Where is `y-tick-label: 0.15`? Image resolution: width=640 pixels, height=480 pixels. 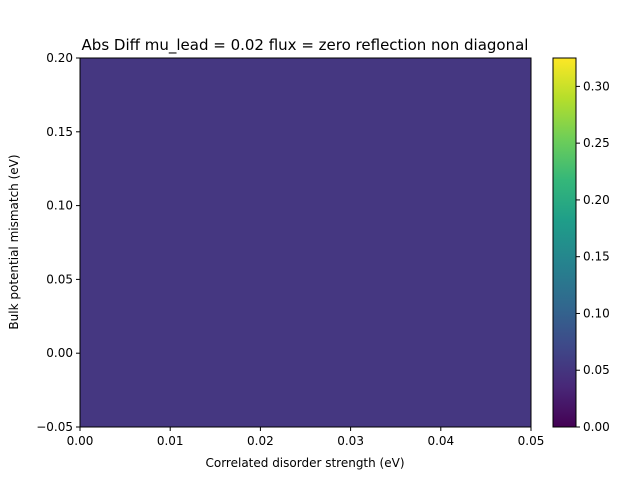 y-tick-label: 0.15 is located at coordinates (59, 132).